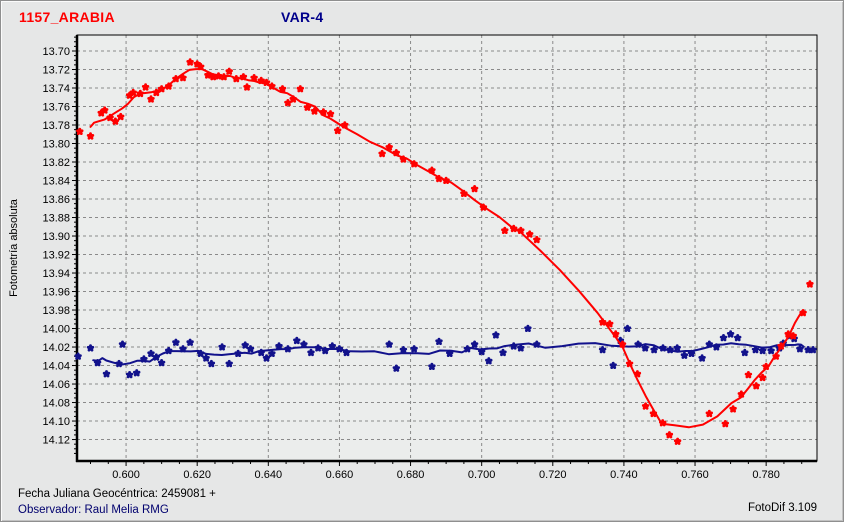  Describe the element at coordinates (56, 182) in the screenshot. I see `svg-text: 13.84` at that location.